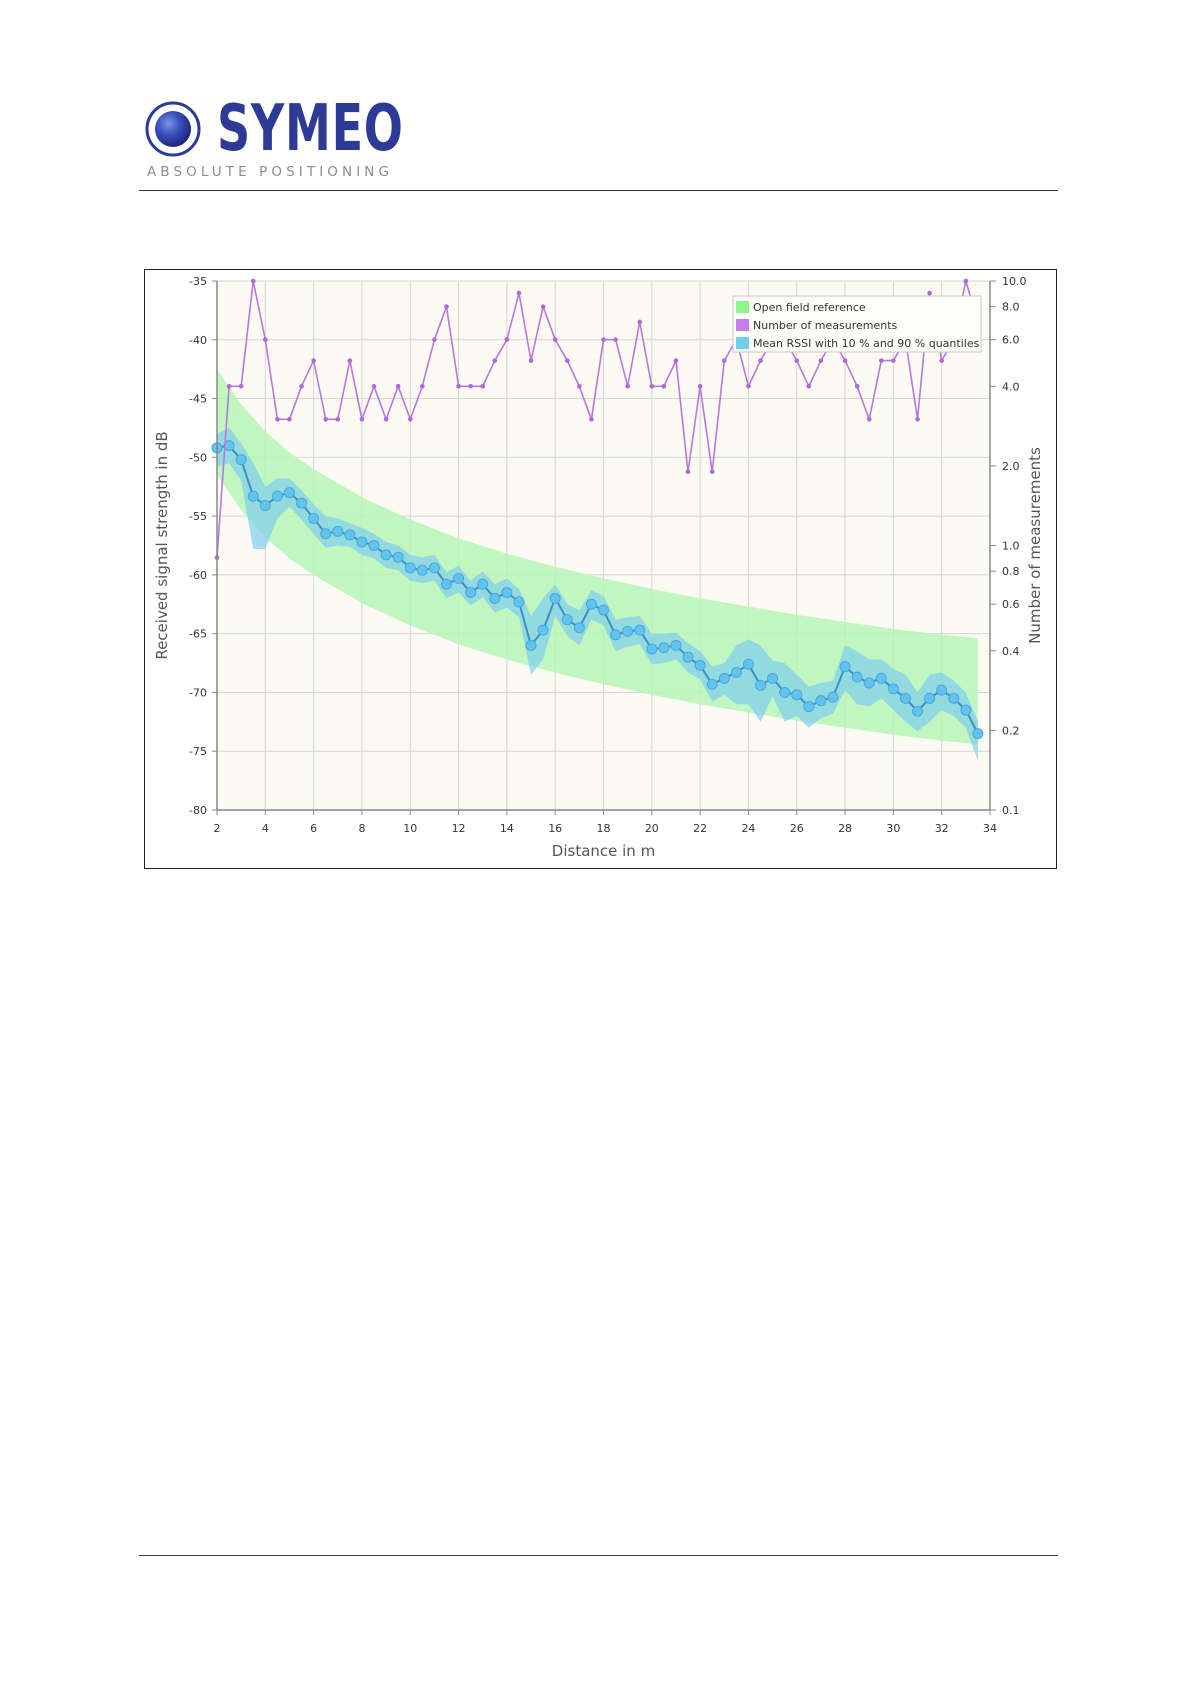  Describe the element at coordinates (1011, 571) in the screenshot. I see `y2-tick-label: 0.8` at that location.